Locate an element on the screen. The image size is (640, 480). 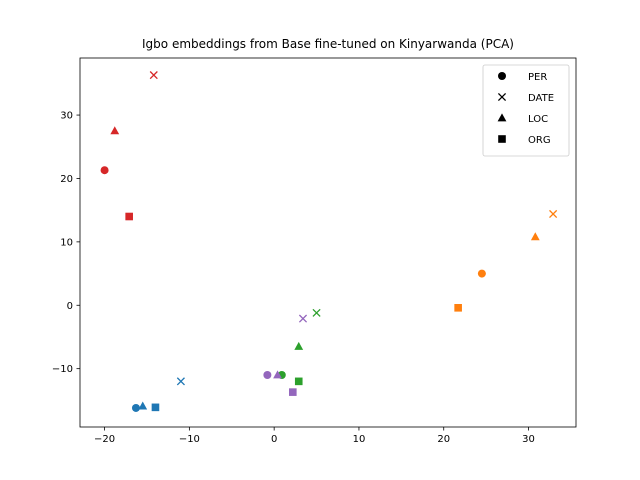
x-tick-label: 0 is located at coordinates (274, 439).